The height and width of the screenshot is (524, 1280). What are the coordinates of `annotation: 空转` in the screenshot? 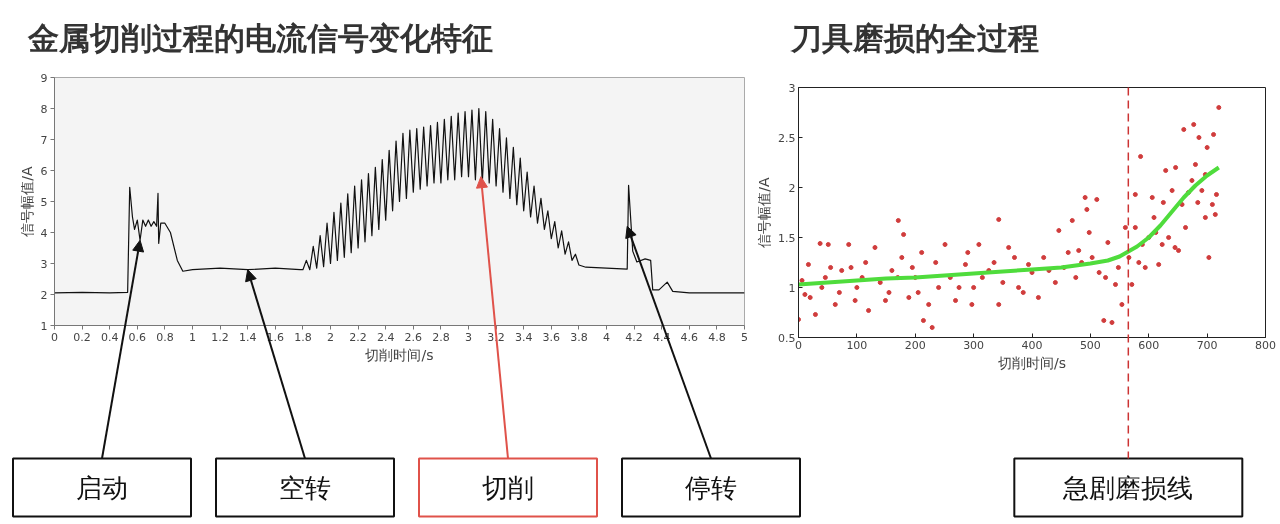 It's located at (305, 487).